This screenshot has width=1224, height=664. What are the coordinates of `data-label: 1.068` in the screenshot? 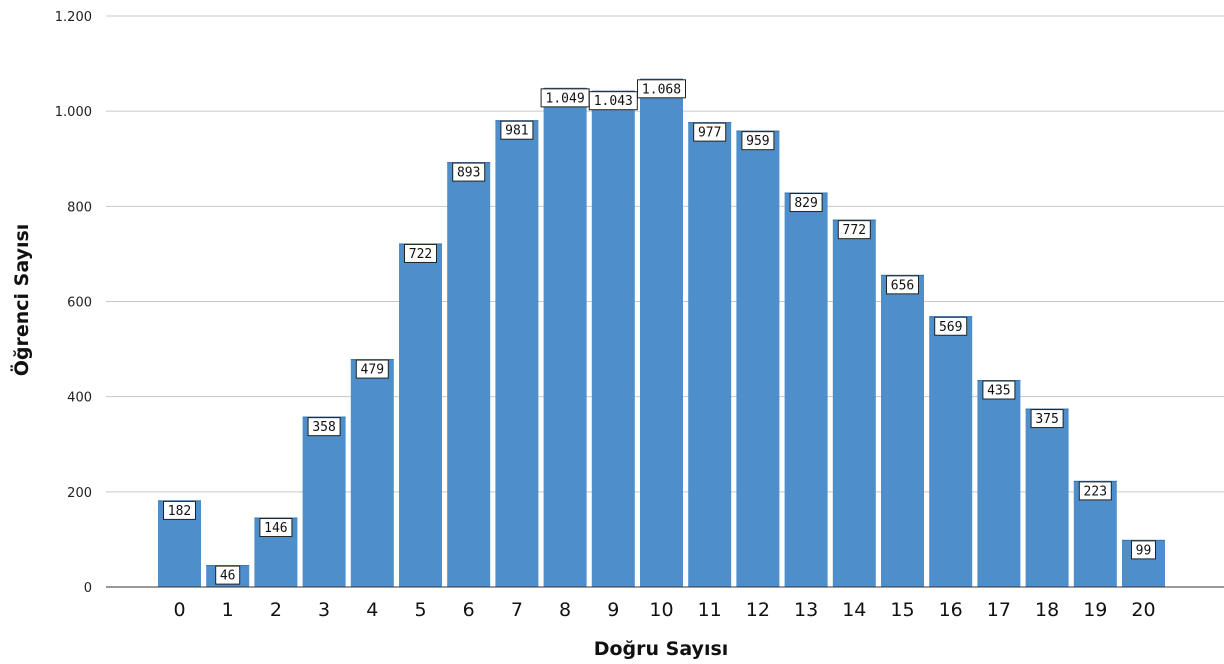 It's located at (661, 89).